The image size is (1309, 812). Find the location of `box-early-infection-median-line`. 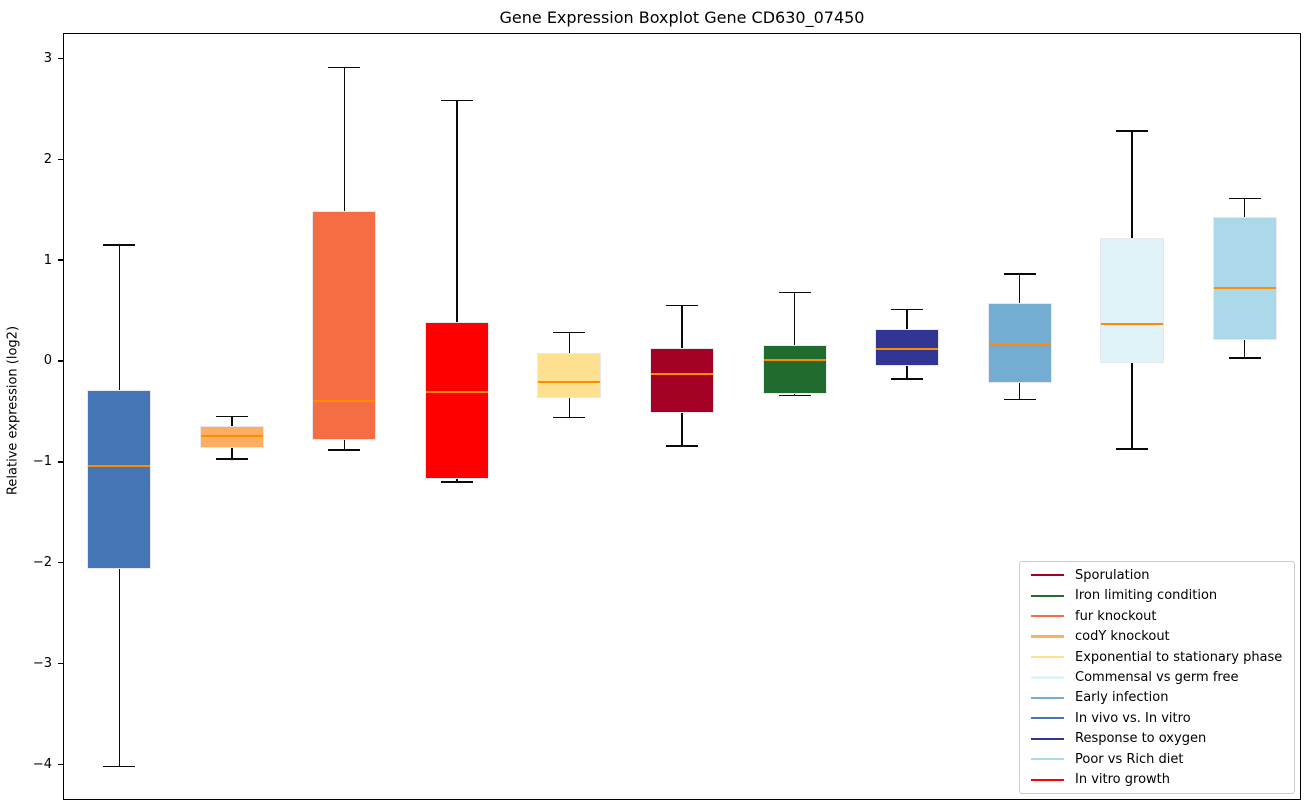

box-early-infection-median-line is located at coordinates (1019, 344).